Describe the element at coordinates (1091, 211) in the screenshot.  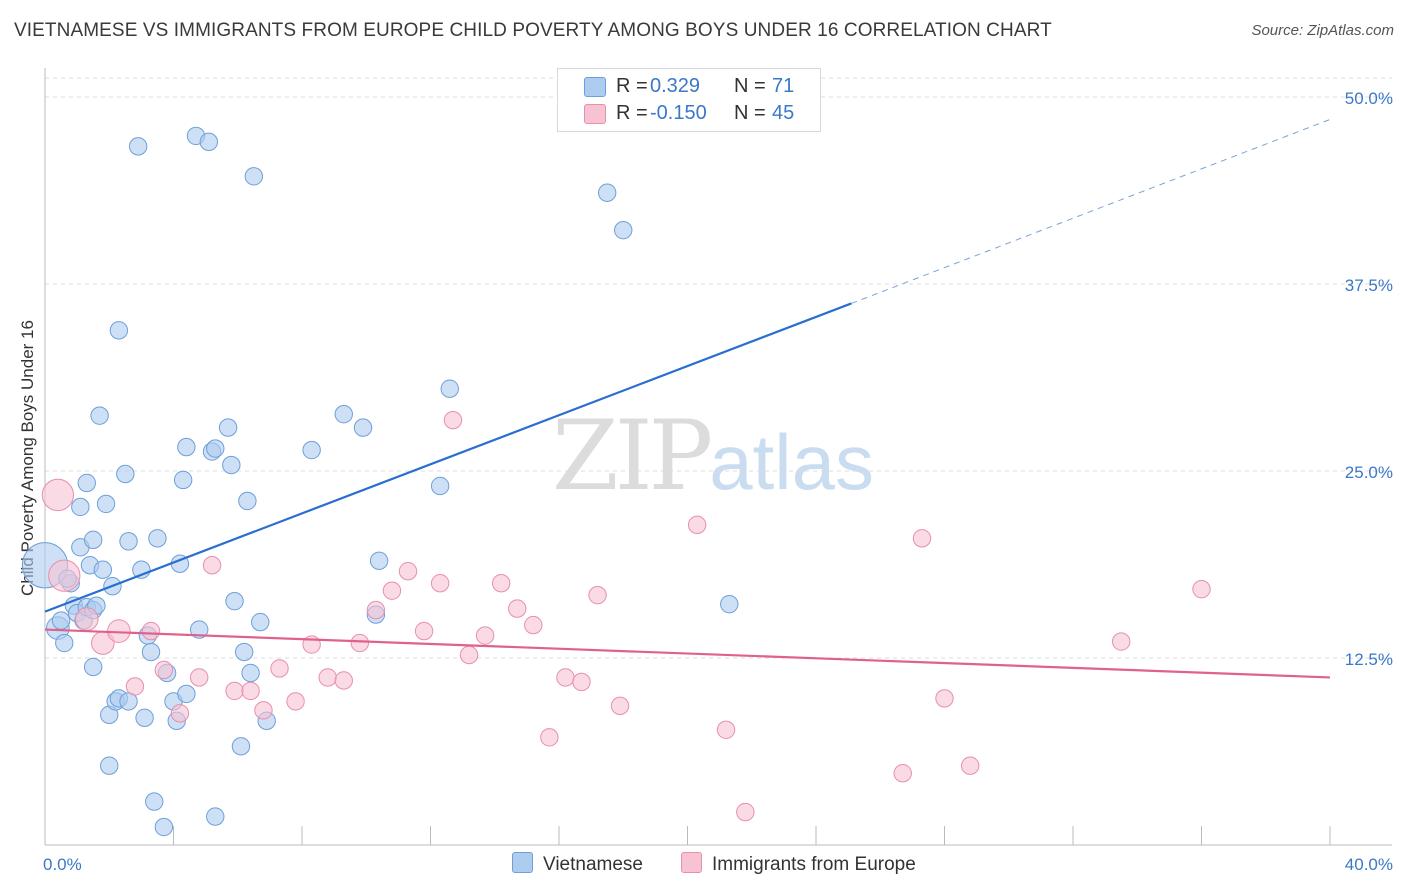
I see `vietnamese-trend-extension` at that location.